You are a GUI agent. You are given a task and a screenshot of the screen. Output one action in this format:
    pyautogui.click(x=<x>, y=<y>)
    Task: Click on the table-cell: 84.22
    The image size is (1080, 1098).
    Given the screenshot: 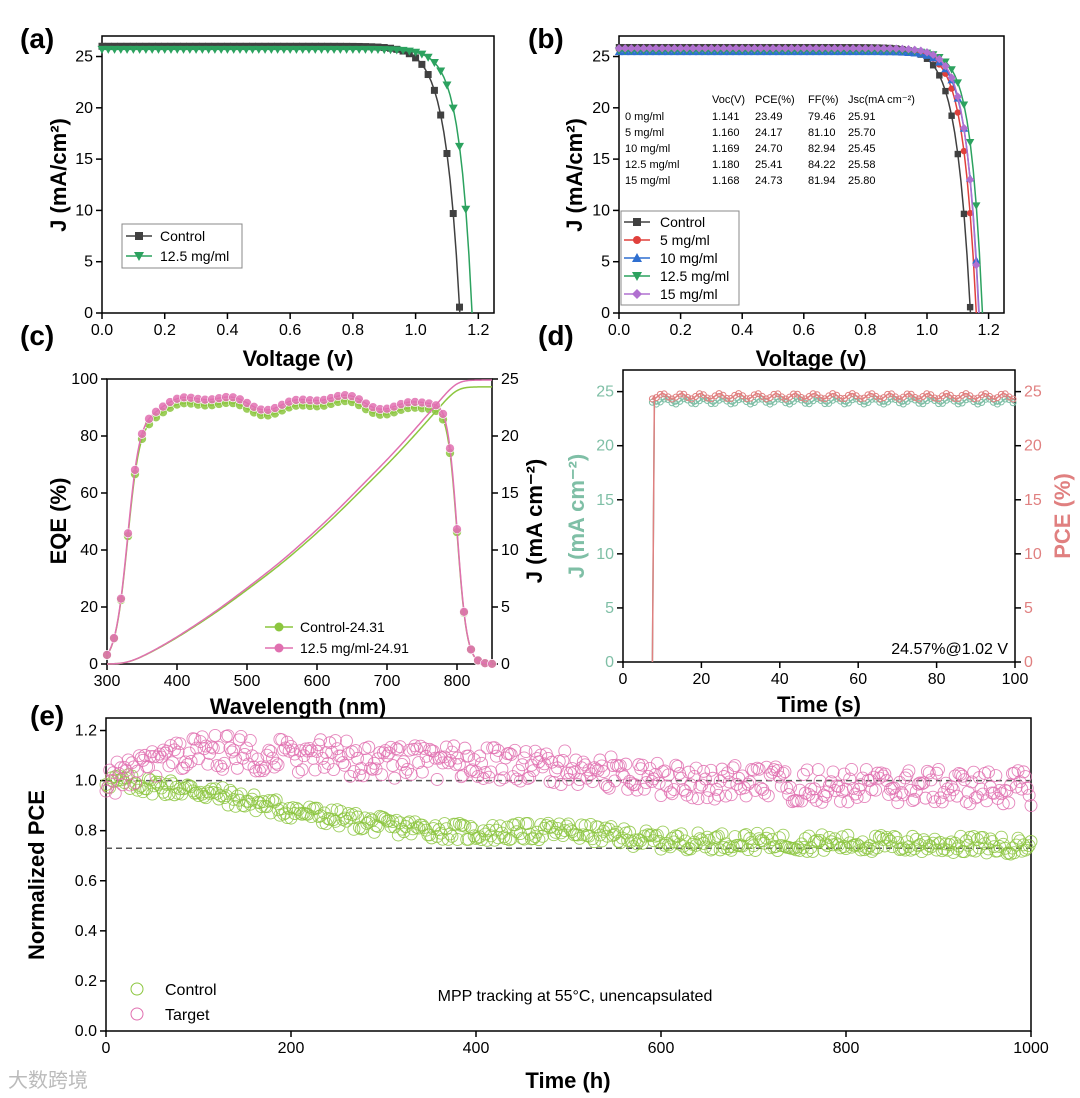 What is the action you would take?
    pyautogui.click(x=822, y=165)
    